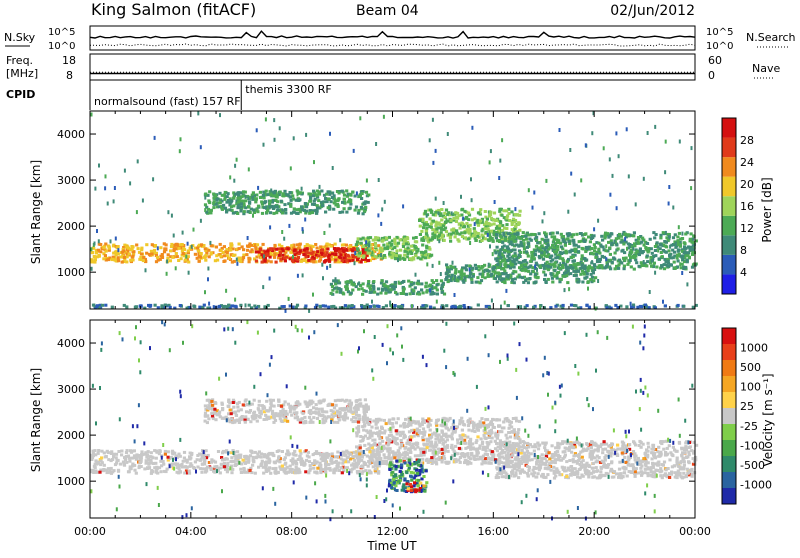 The height and width of the screenshot is (558, 800). I want to click on power-ylabel: Slant Range [km], so click(36, 212).